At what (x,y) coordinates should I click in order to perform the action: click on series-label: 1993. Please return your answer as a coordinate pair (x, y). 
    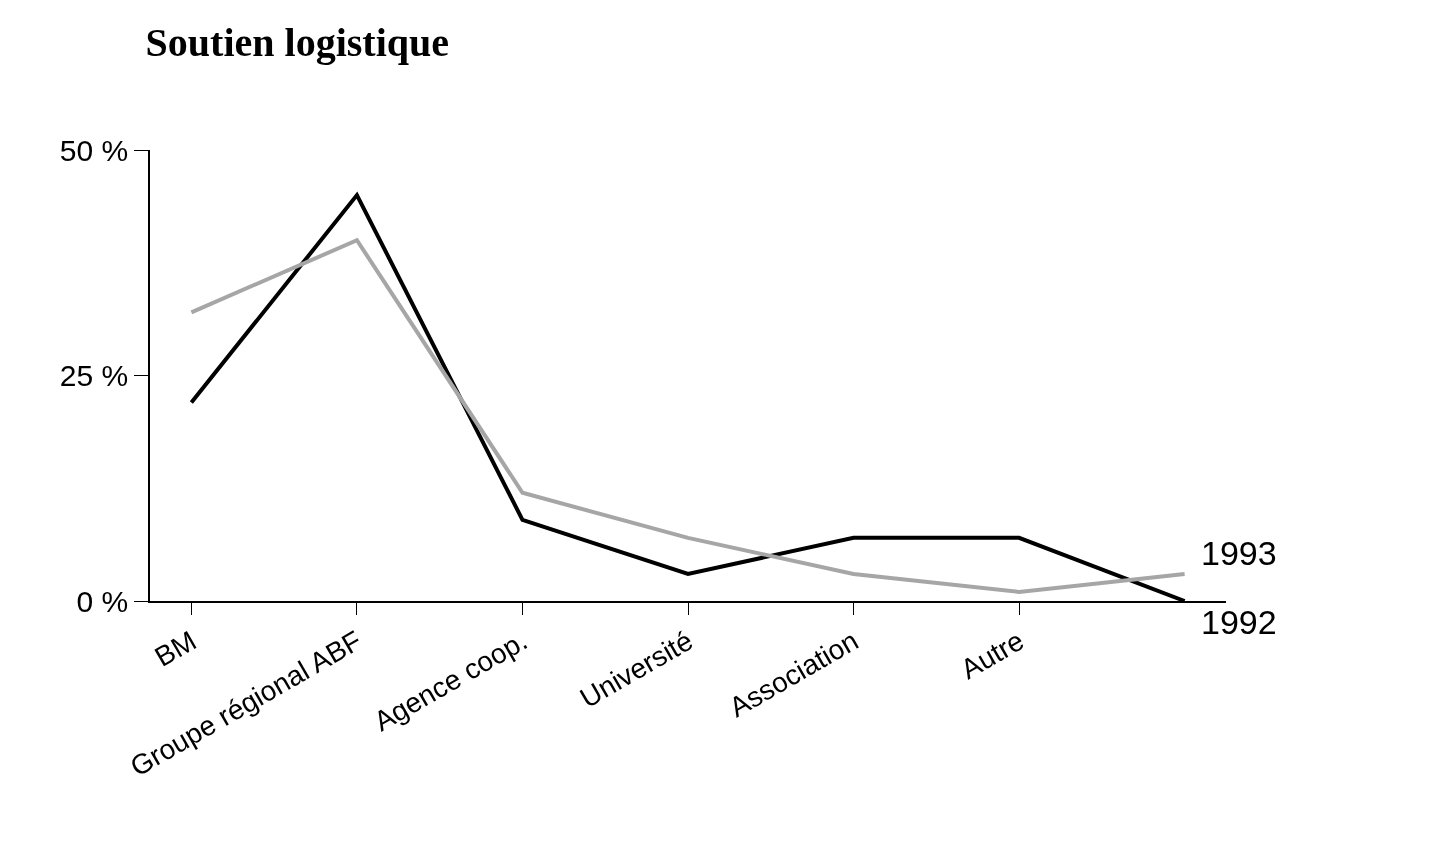
    Looking at the image, I should click on (1239, 553).